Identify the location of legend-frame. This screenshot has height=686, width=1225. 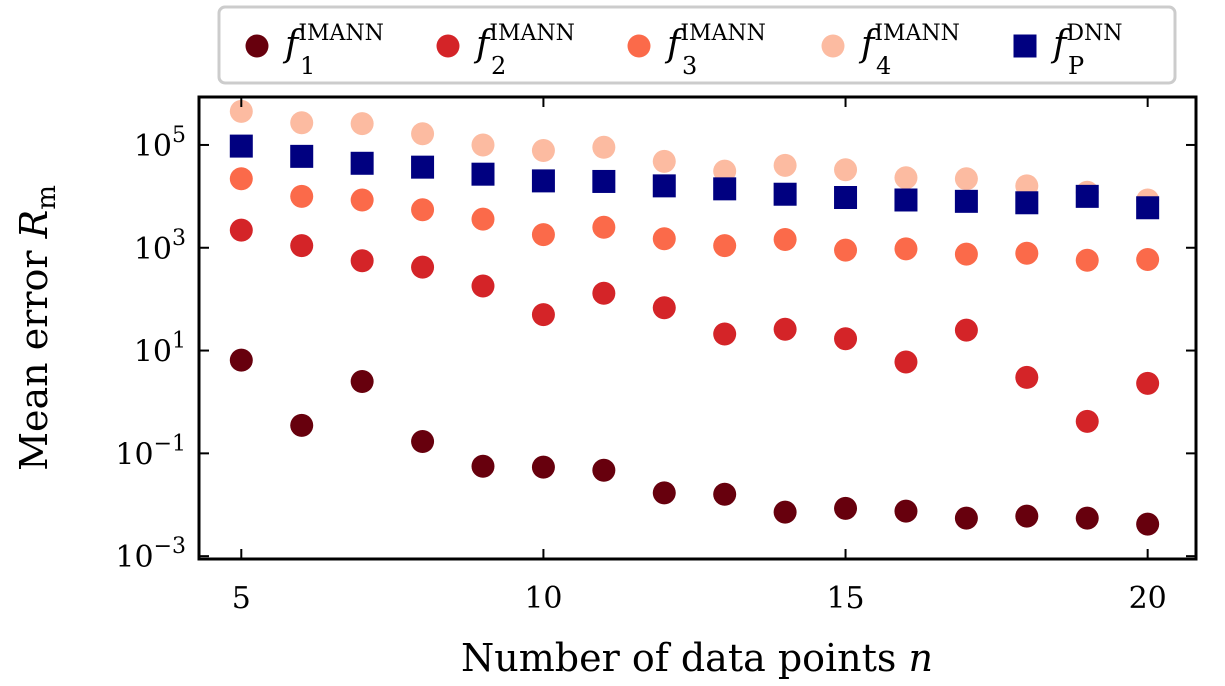
(697, 45).